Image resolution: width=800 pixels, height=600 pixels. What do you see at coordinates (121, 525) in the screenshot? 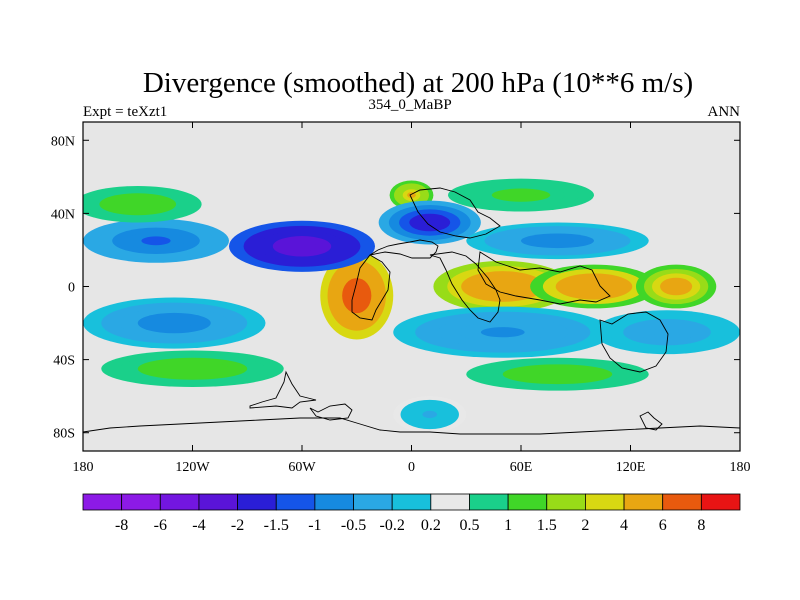
I see `colorbar-label: -8` at bounding box center [121, 525].